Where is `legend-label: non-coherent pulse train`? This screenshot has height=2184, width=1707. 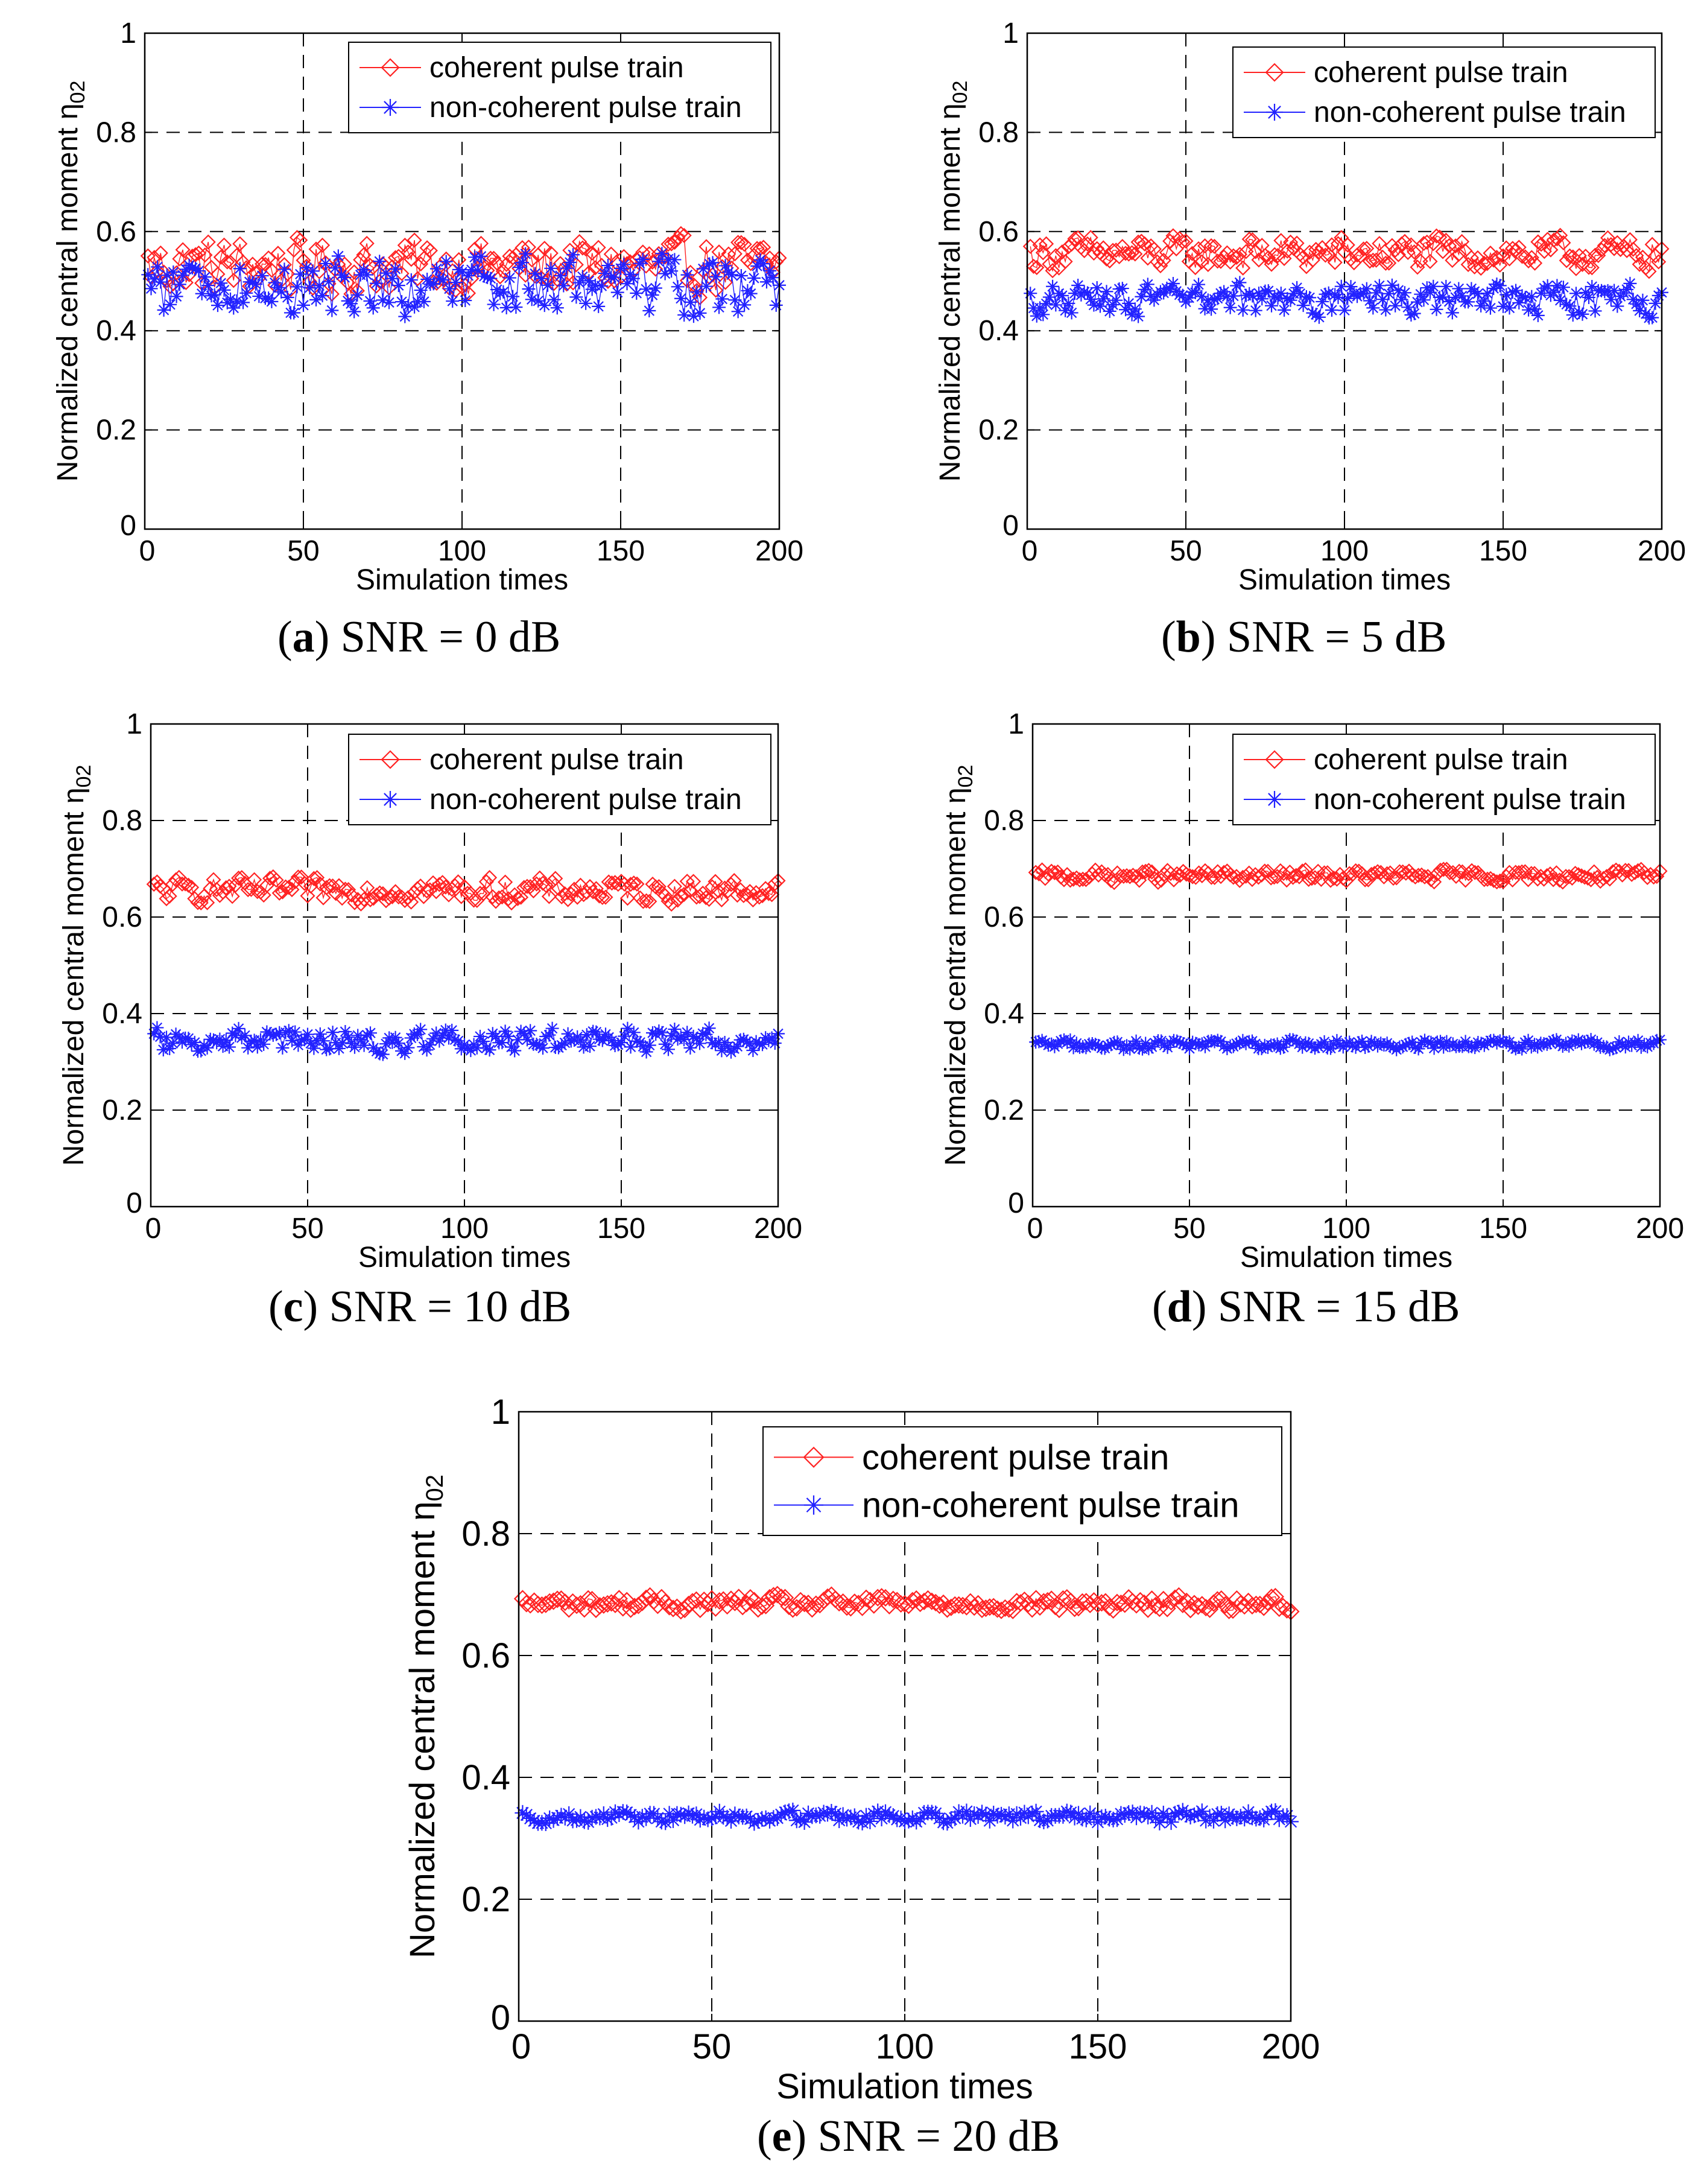
legend-label: non-coherent pulse train is located at coordinates (1051, 1506).